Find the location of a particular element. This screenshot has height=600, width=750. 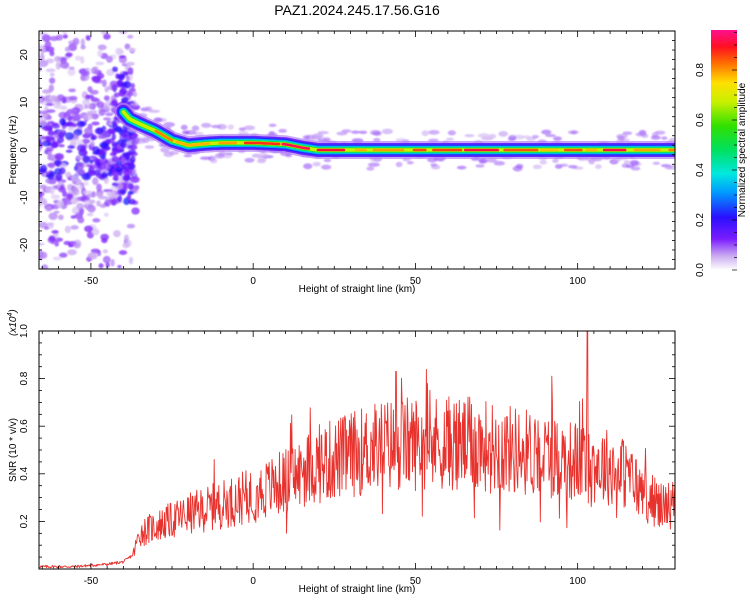

colorbar-tick-label: 0.6 is located at coordinates (700, 120).